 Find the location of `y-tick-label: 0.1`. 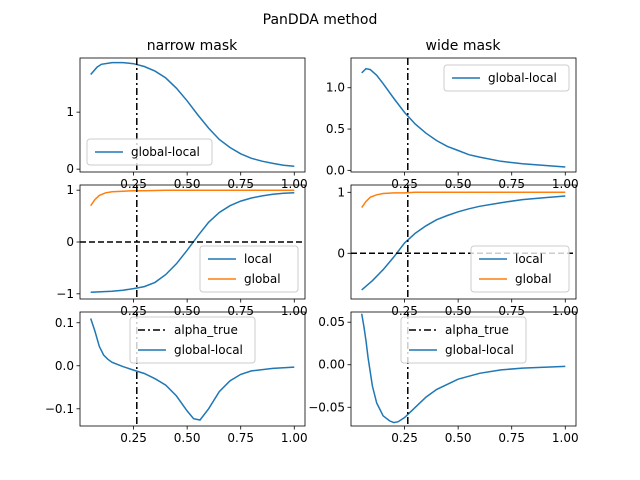

y-tick-label: 0.1 is located at coordinates (64, 323).